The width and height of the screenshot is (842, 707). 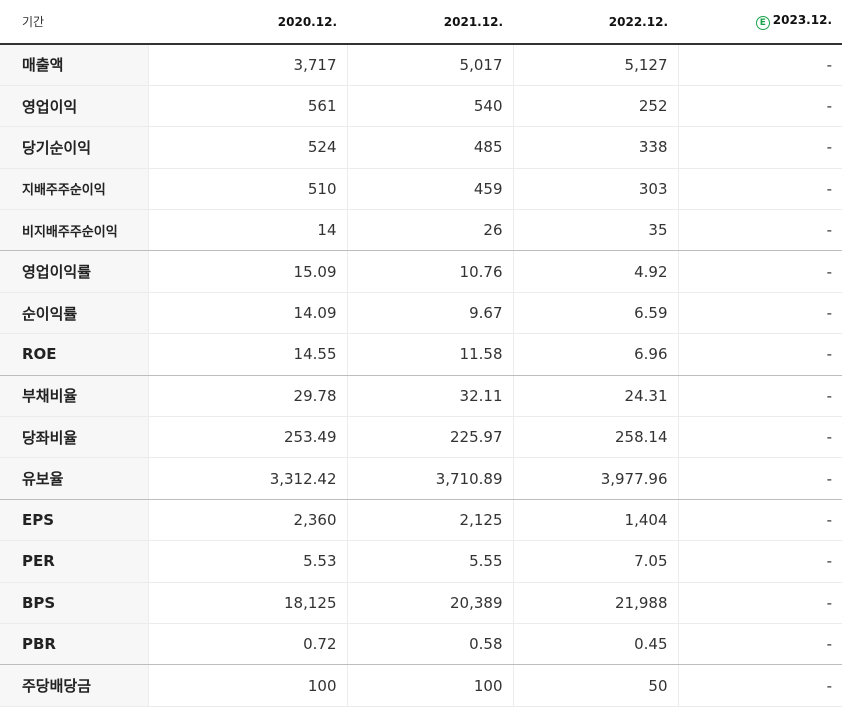 I want to click on table-row: 순이익률 14.09 9.67 6.59-, so click(x=421, y=313).